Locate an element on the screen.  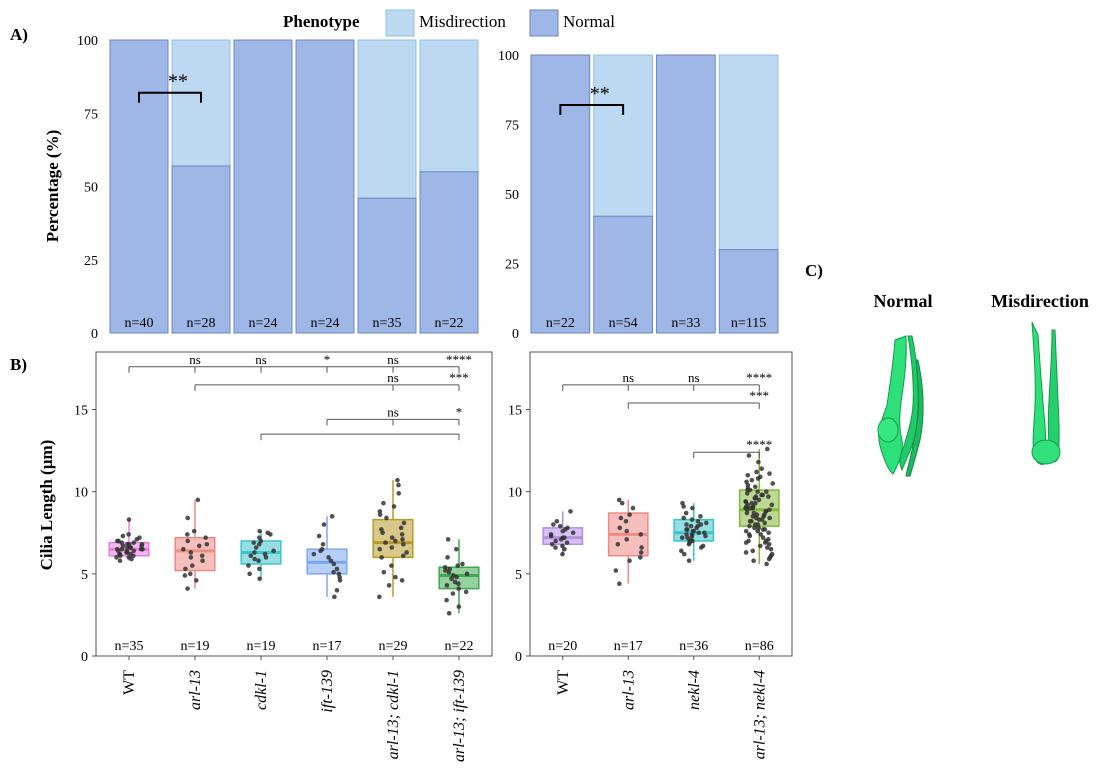
percentage-chart-left: 0 25 50 75 100 n=40 n=28 n=24 n=24 n=35 n=22 ** is located at coordinates (278, 188).